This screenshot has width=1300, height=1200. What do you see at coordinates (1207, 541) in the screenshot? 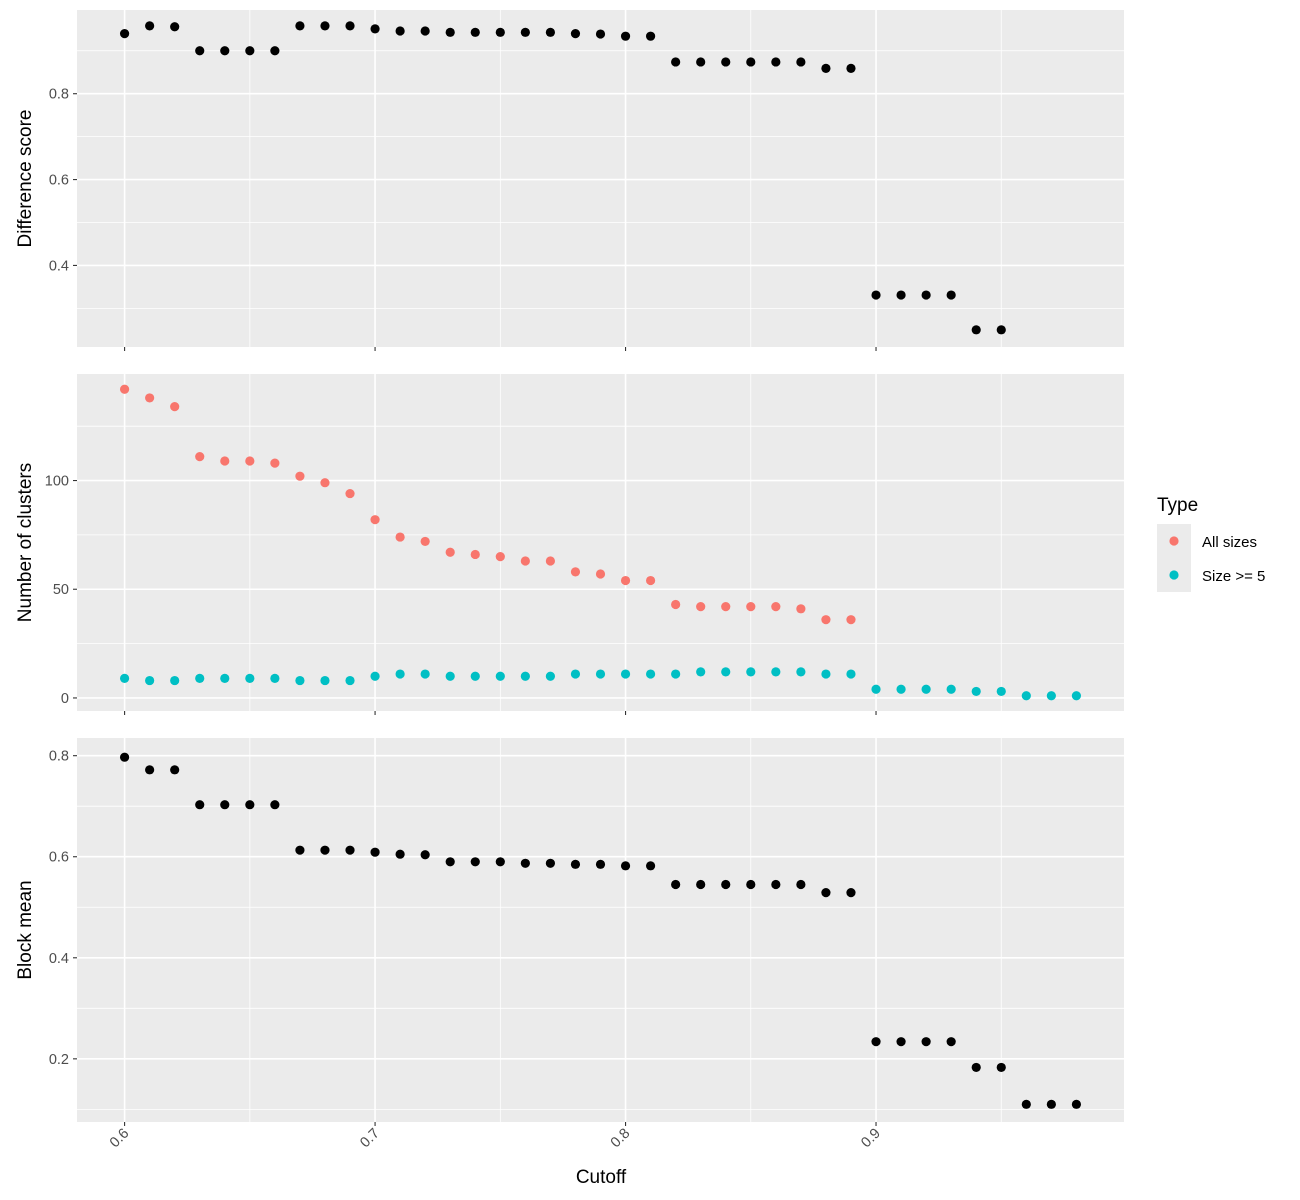
I see `legend-entry: All sizes` at bounding box center [1207, 541].